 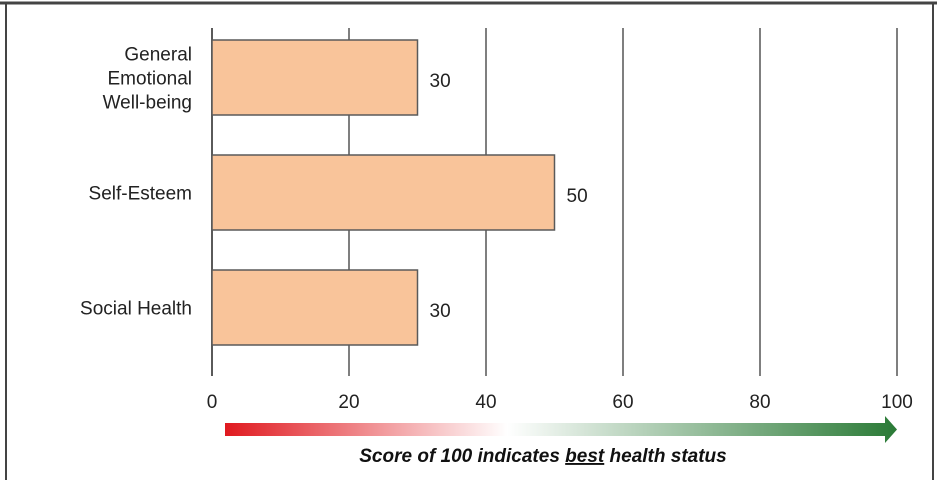 I want to click on category-label-1: Self-Esteem, so click(x=140, y=194).